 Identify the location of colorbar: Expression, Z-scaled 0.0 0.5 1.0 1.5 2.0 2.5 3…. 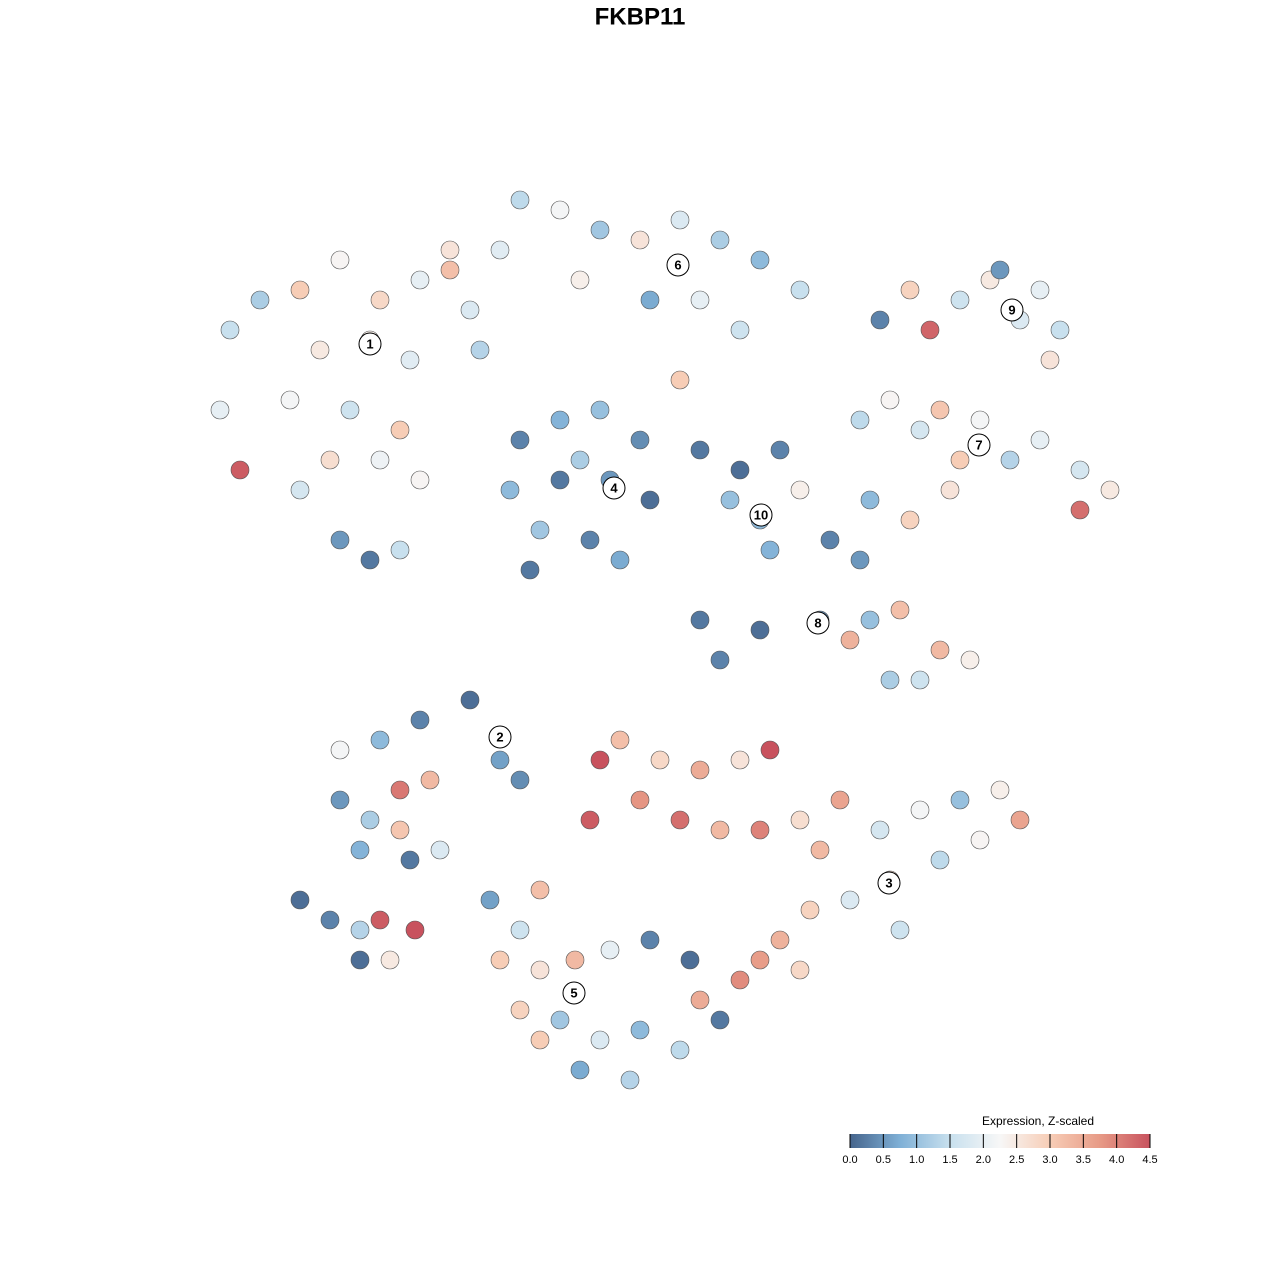
(999, 1140).